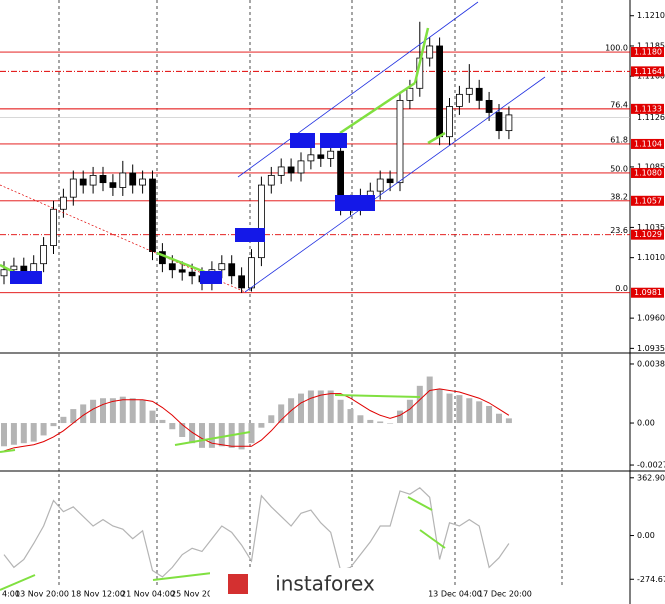 The width and height of the screenshot is (665, 604). I want to click on level-label: 1.1164, so click(648, 71).